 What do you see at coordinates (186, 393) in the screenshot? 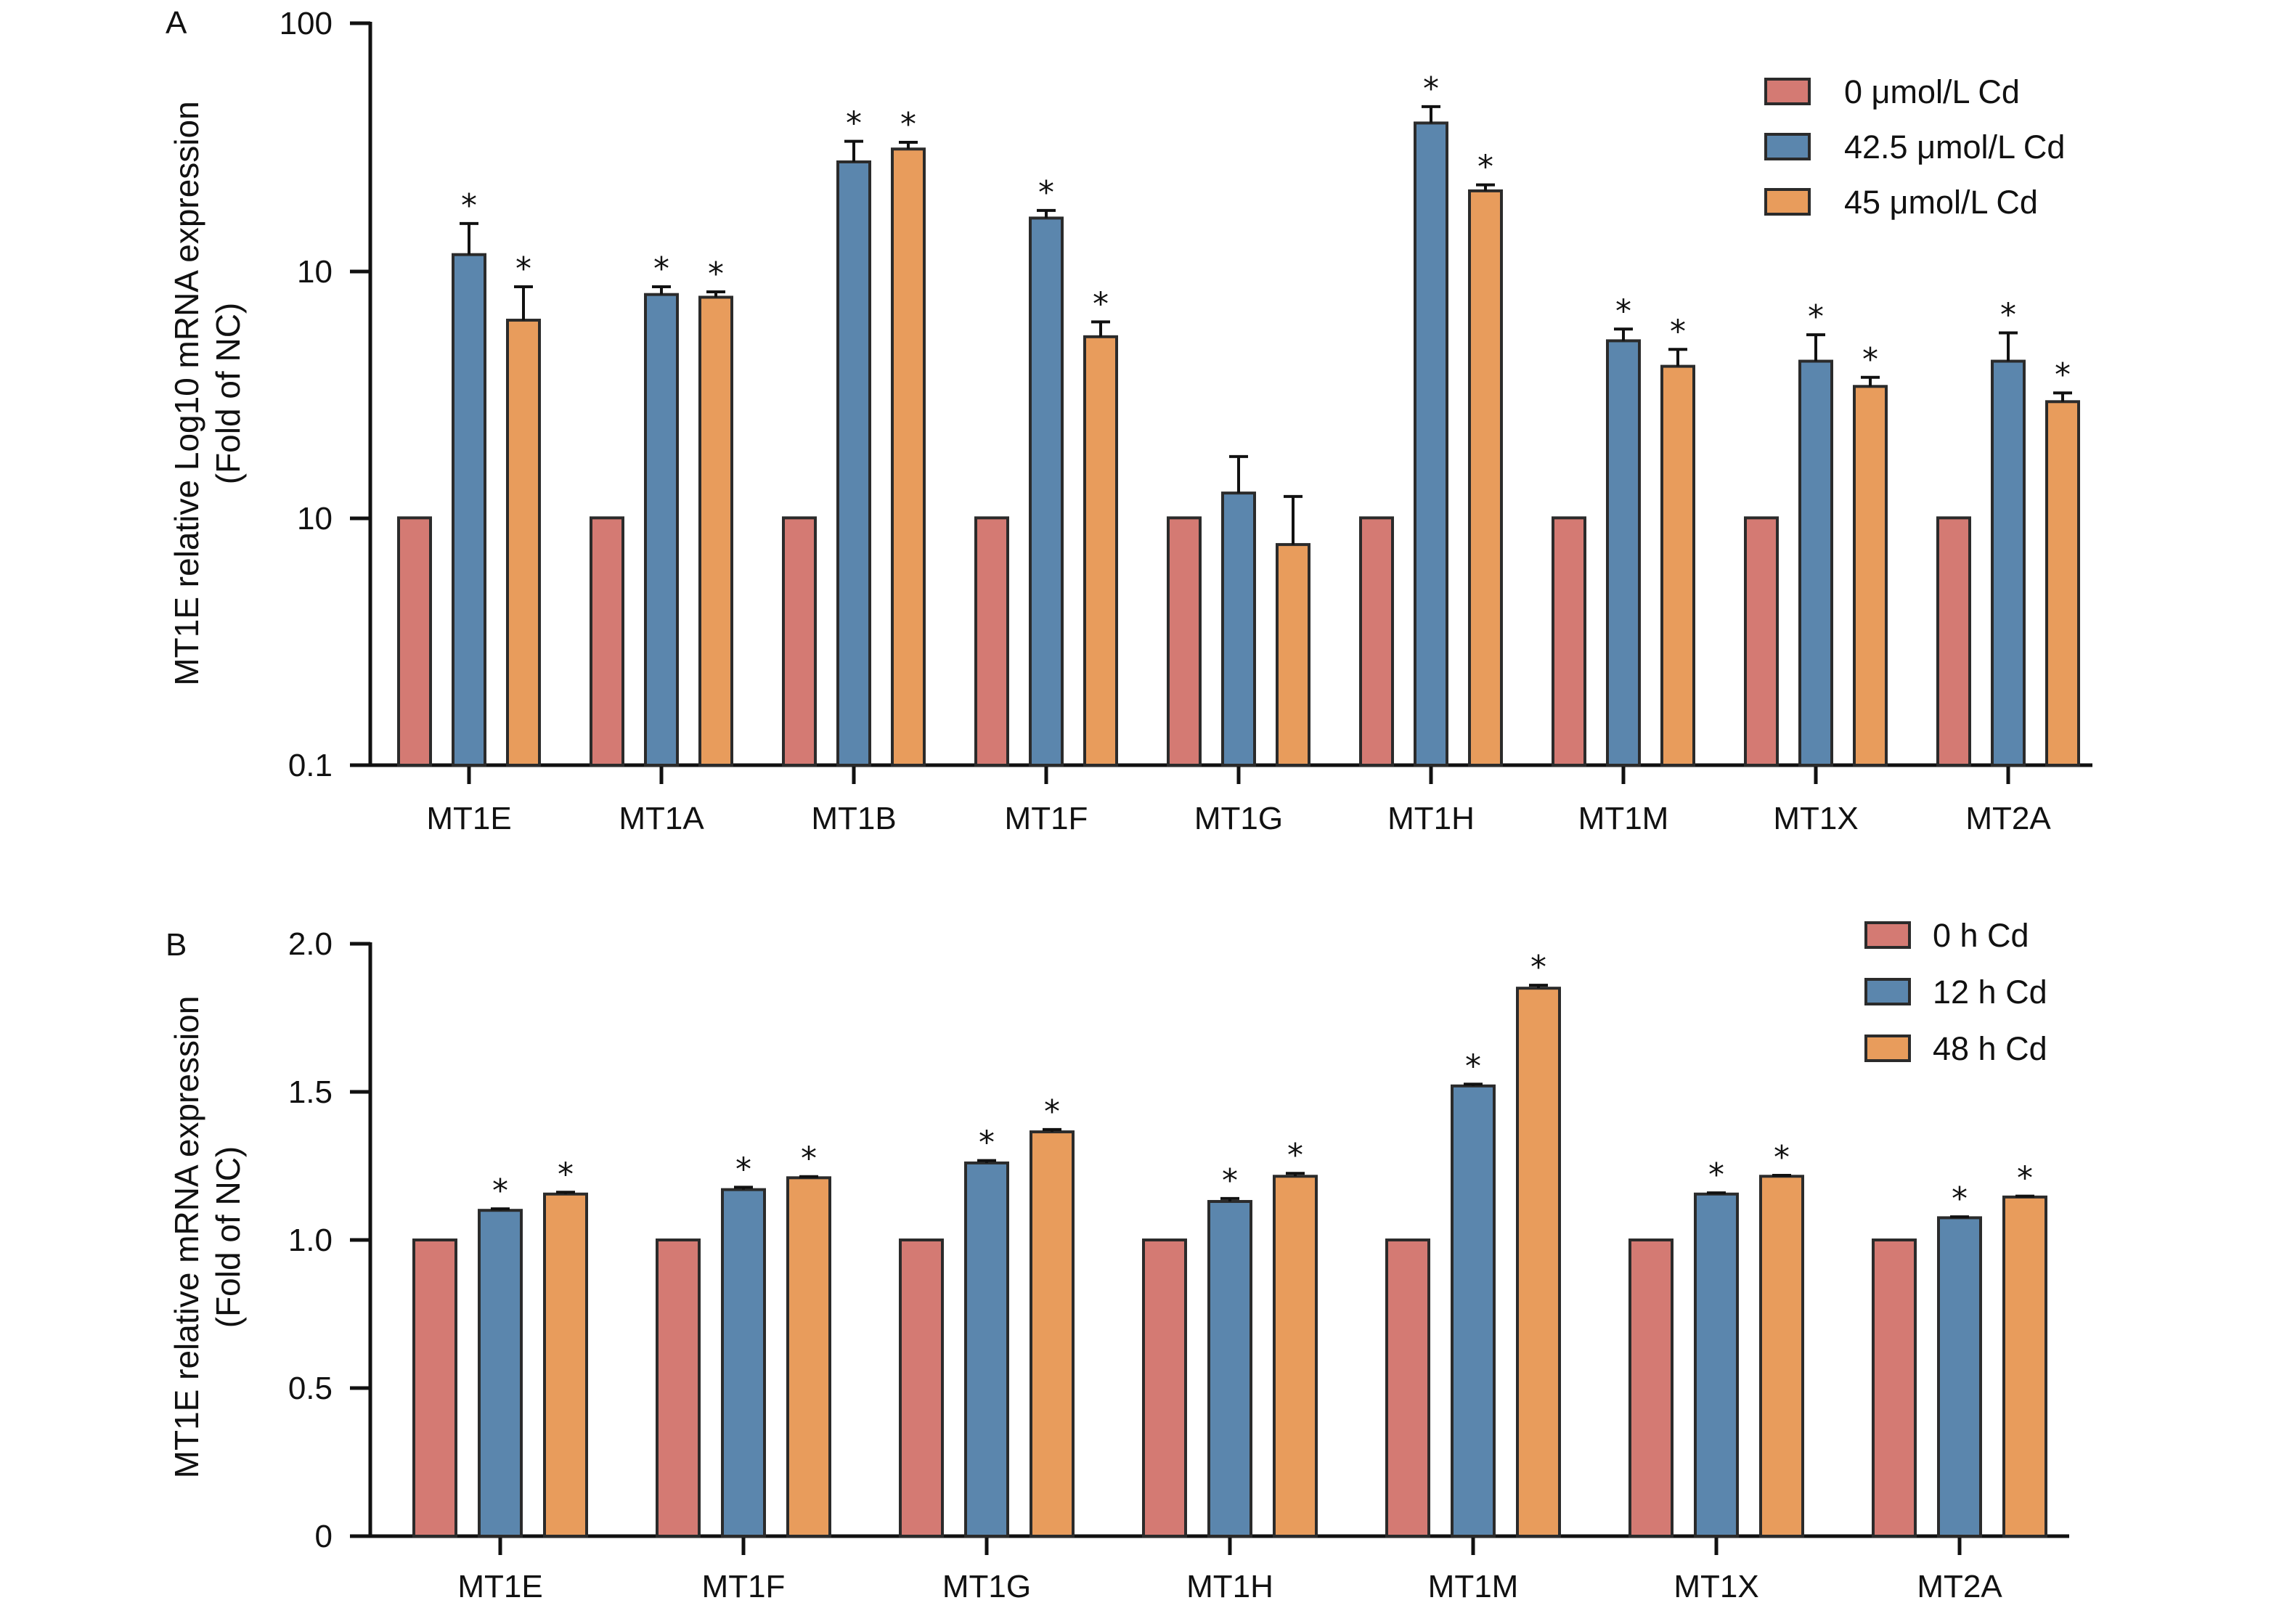
I see `panel-a-ylabel-line1: MT1E relative Log10 mRNA expression` at bounding box center [186, 393].